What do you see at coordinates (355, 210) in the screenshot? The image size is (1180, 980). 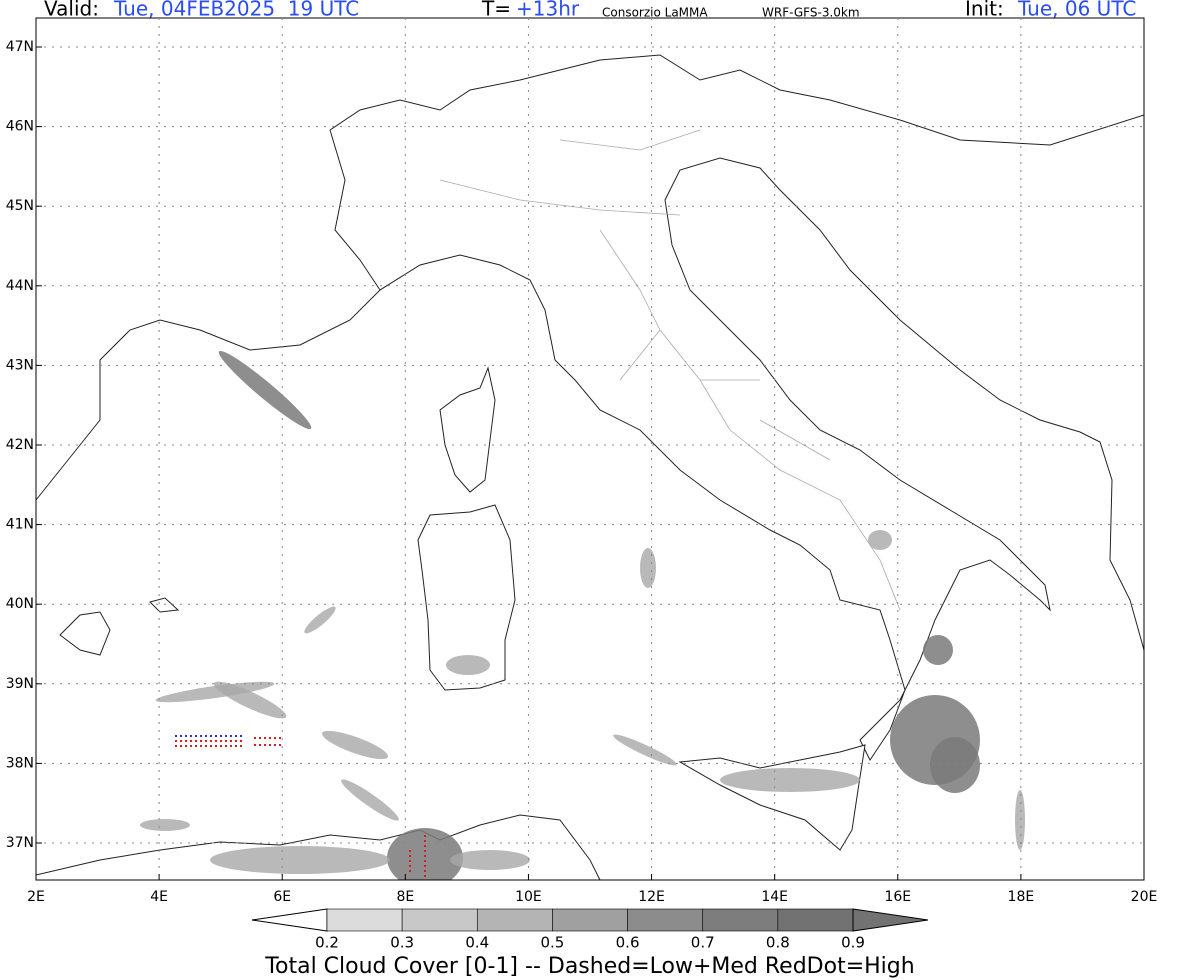 I see `france-border` at bounding box center [355, 210].